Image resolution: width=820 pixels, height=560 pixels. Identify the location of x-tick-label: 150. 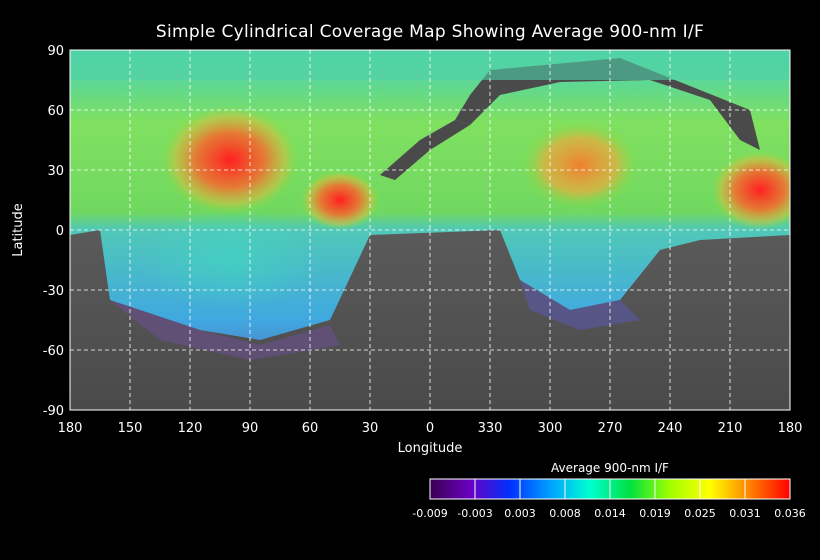
(130, 428).